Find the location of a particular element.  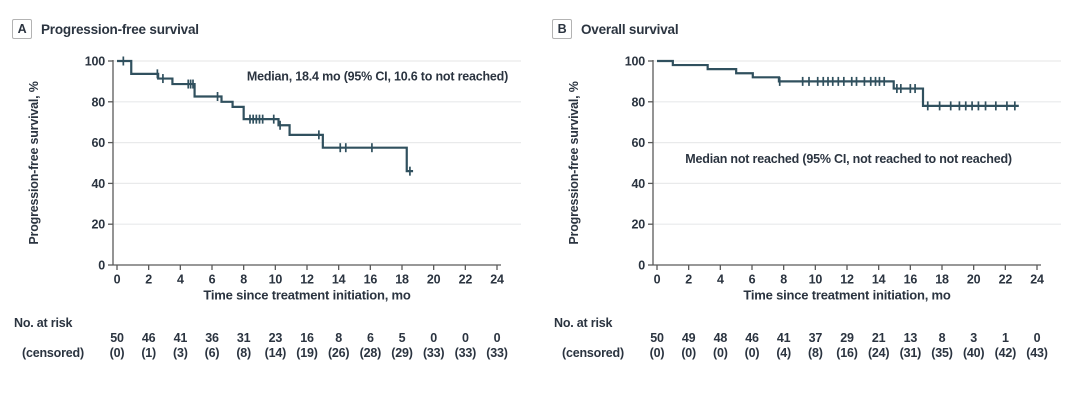

censored-value-10: (8) is located at coordinates (815, 353).